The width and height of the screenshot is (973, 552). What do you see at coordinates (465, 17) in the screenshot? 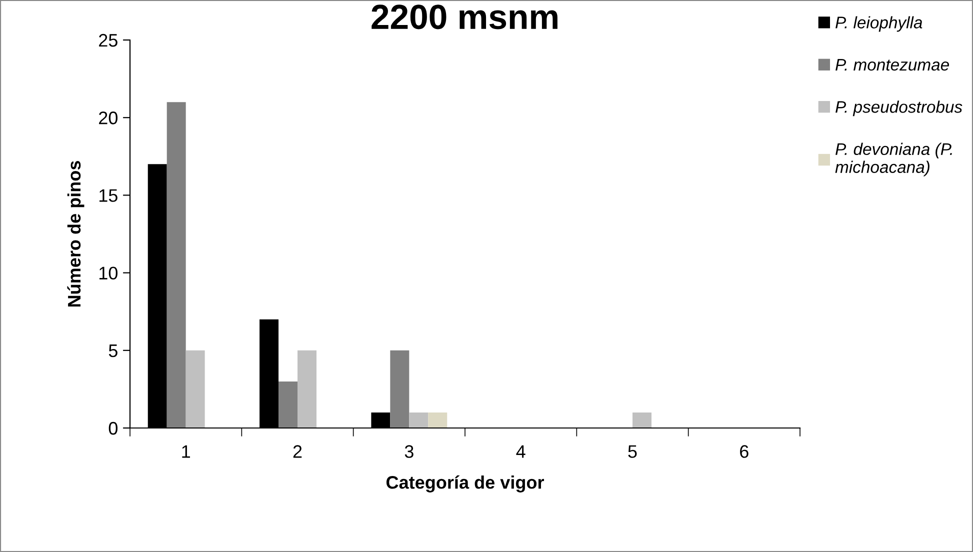
I see `chart-title: 2200 msnm` at bounding box center [465, 17].